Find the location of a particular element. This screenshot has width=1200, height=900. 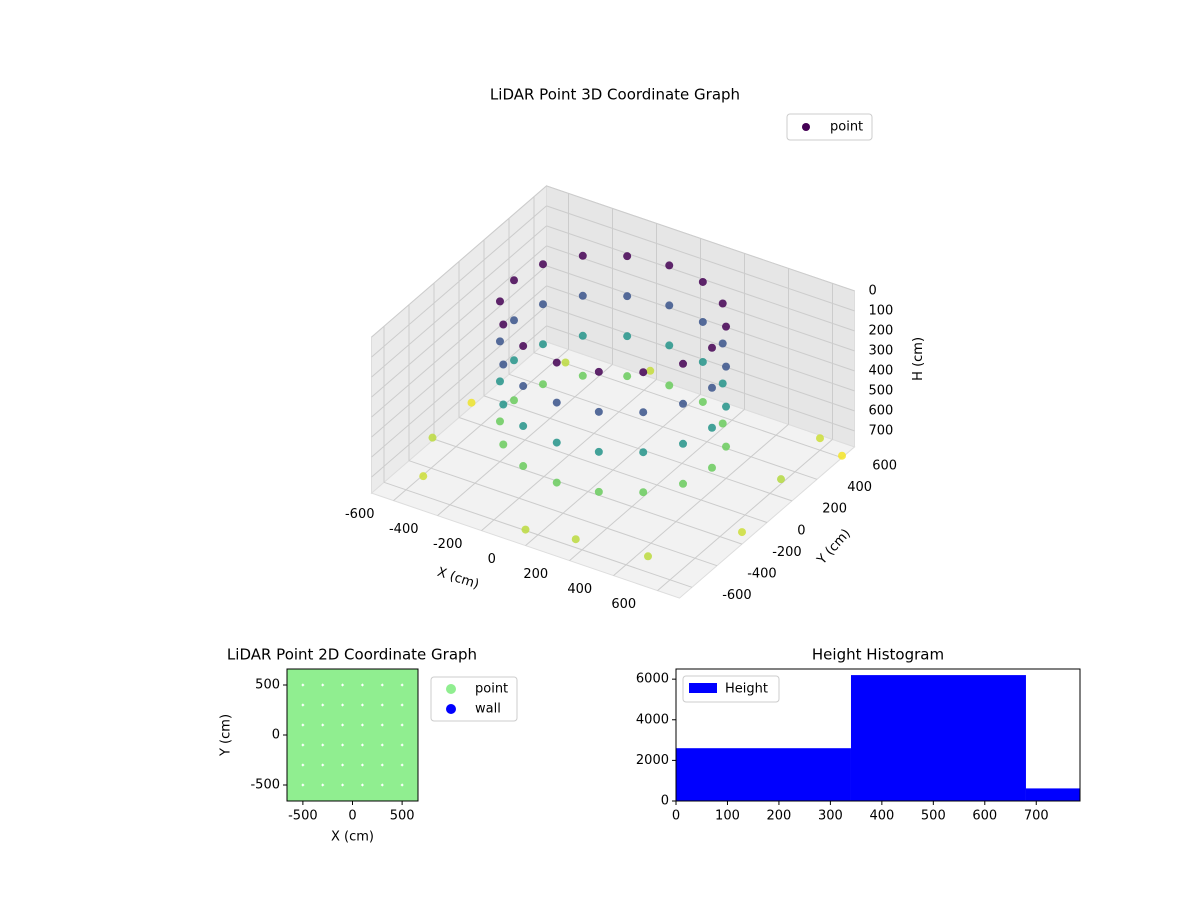

z-tick-label: 600 is located at coordinates (881, 410).